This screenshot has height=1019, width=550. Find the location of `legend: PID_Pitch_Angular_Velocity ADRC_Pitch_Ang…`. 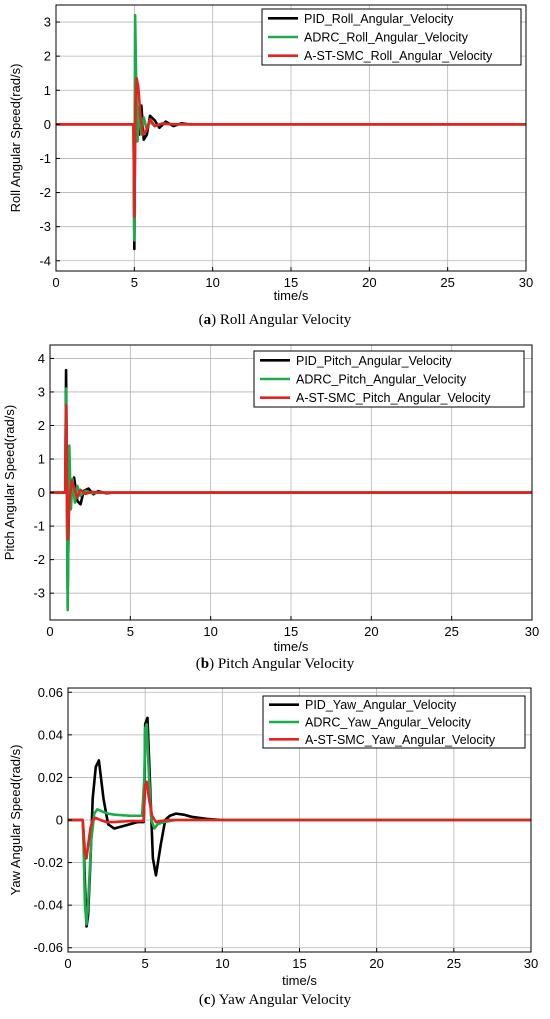

legend: PID_Pitch_Angular_Velocity ADRC_Pitch_Ang… is located at coordinates (389, 379).